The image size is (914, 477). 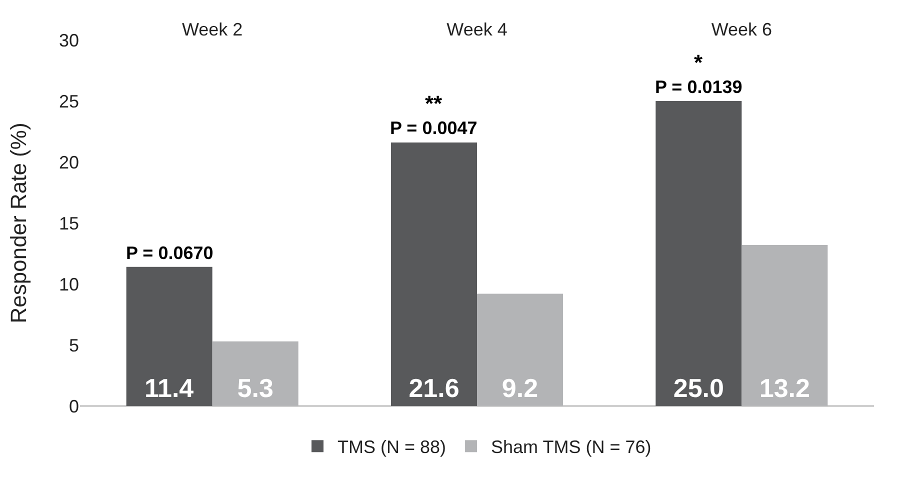 What do you see at coordinates (255, 388) in the screenshot?
I see `data-label: 5.3` at bounding box center [255, 388].